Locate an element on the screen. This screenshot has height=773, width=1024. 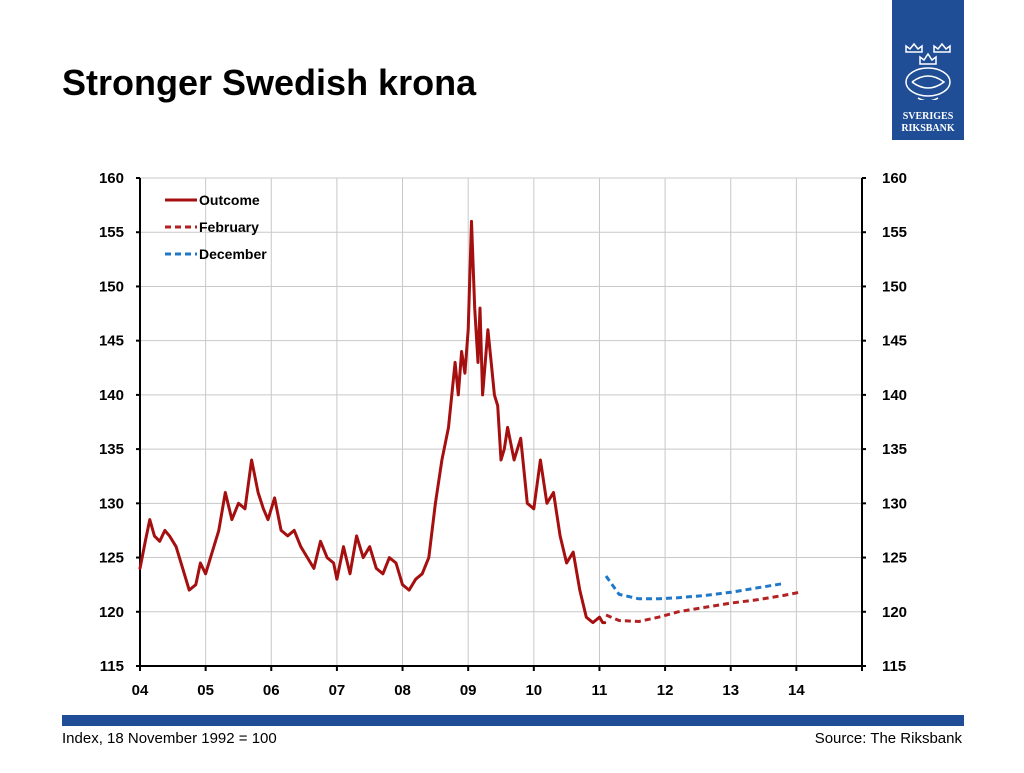
y-tick-labels-left: 115 120 125 130 135 140 145 150 155 160 is located at coordinates (111, 422).